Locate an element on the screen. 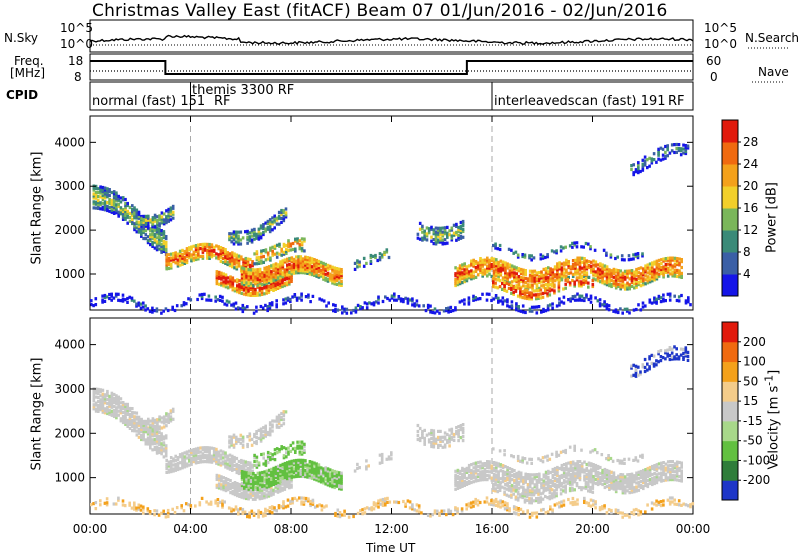  freq-panel-frame is located at coordinates (391, 67).